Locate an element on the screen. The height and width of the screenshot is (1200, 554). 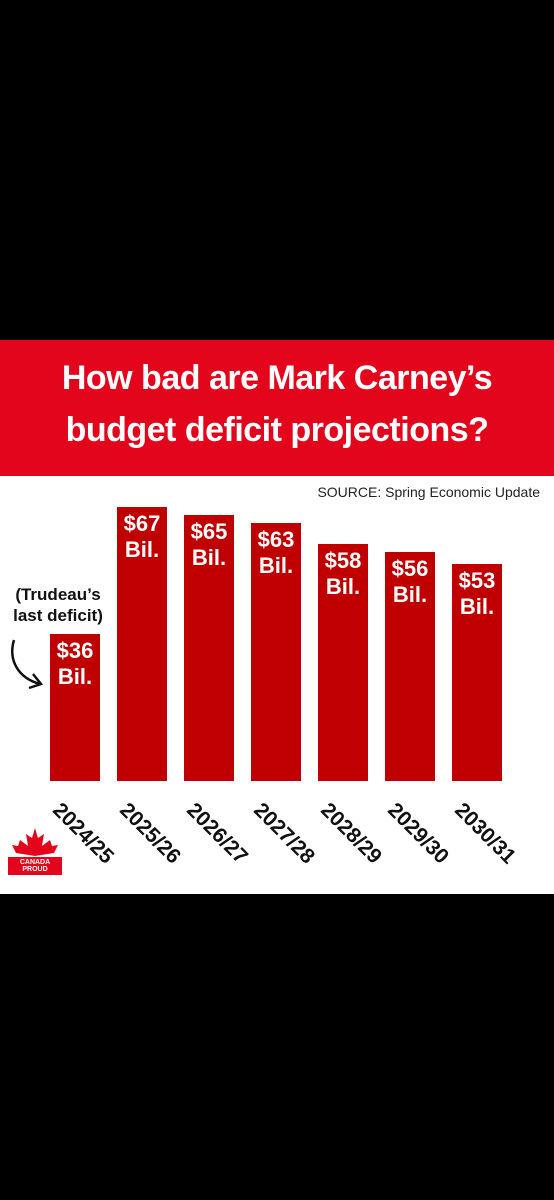
maple-leaf is located at coordinates (35, 842).